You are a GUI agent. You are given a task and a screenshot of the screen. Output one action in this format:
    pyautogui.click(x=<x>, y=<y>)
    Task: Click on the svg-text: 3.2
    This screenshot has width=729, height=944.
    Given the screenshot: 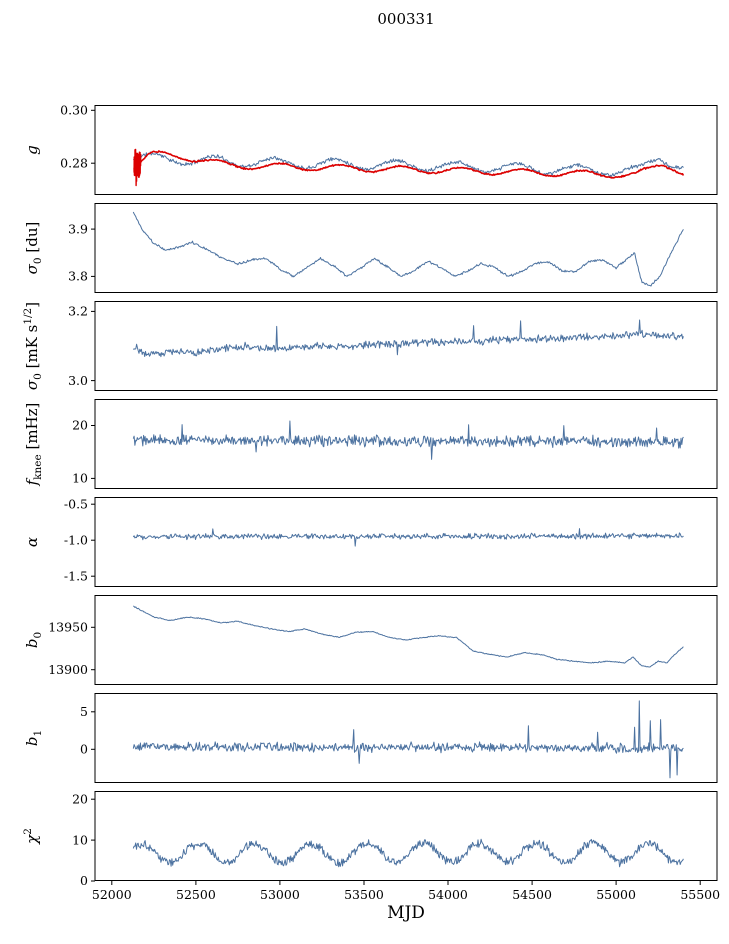 What is the action you would take?
    pyautogui.click(x=78, y=311)
    